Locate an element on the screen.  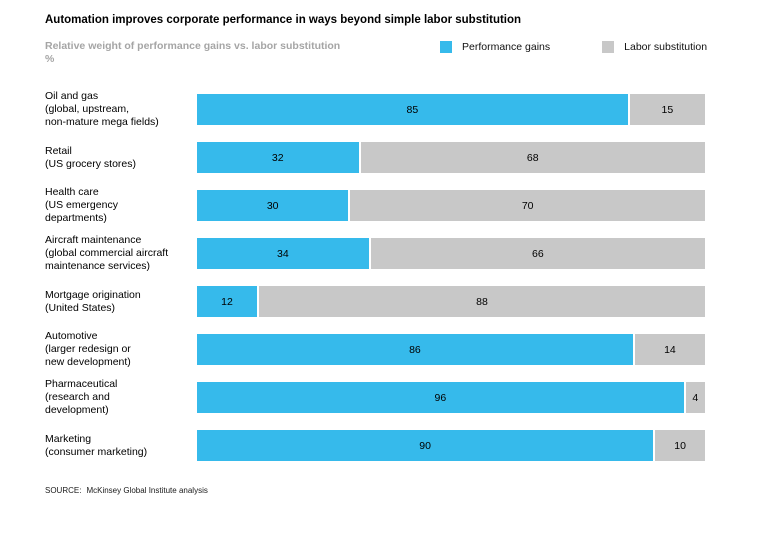
segment-labor-substitution: 68 is located at coordinates (532, 157).